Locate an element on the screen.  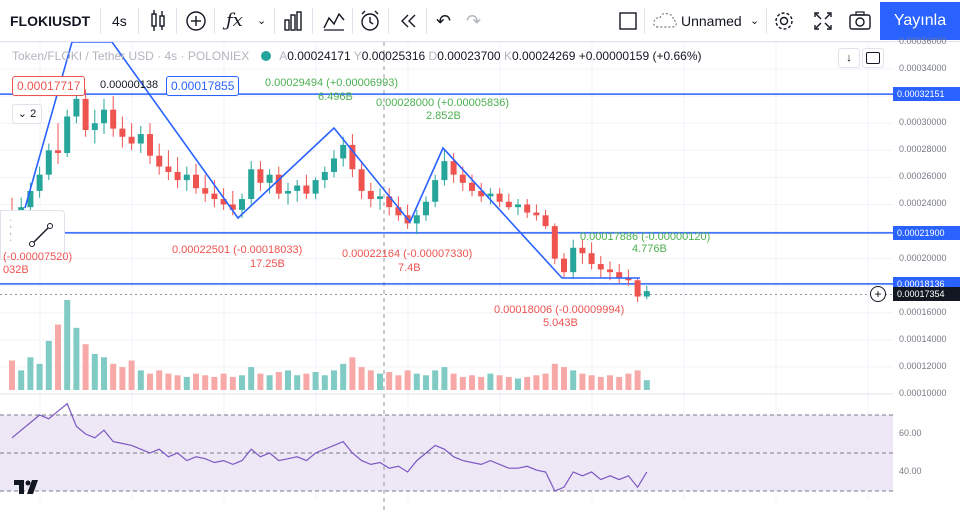
annotation-label: 5.043B is located at coordinates (560, 323).